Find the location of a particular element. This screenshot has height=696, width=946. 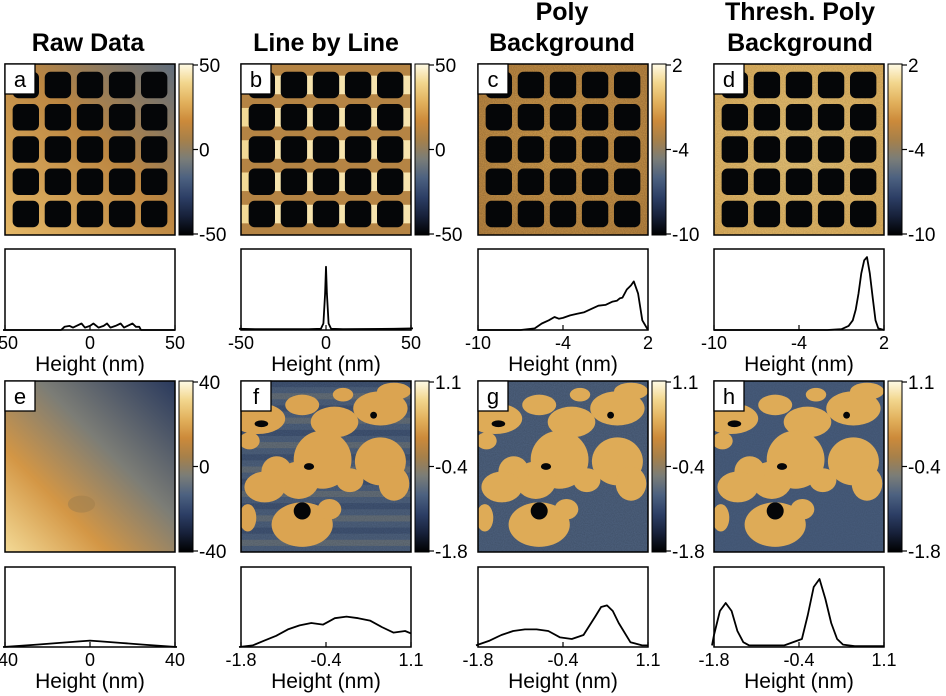

panel-label: f is located at coordinates (256, 396).